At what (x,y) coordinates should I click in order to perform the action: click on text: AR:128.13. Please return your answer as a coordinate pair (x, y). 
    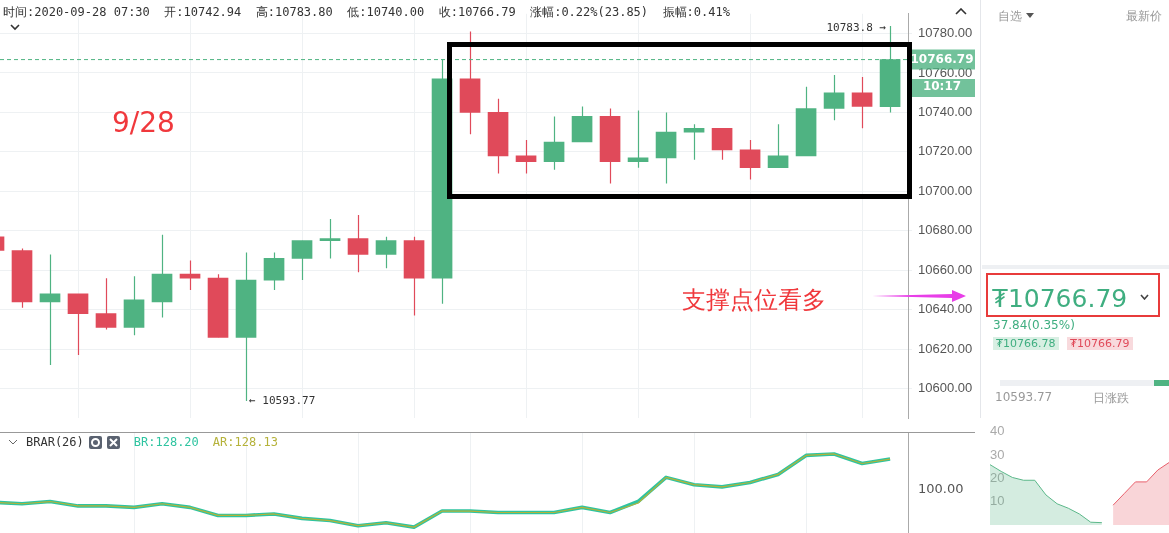
    Looking at the image, I should click on (245, 442).